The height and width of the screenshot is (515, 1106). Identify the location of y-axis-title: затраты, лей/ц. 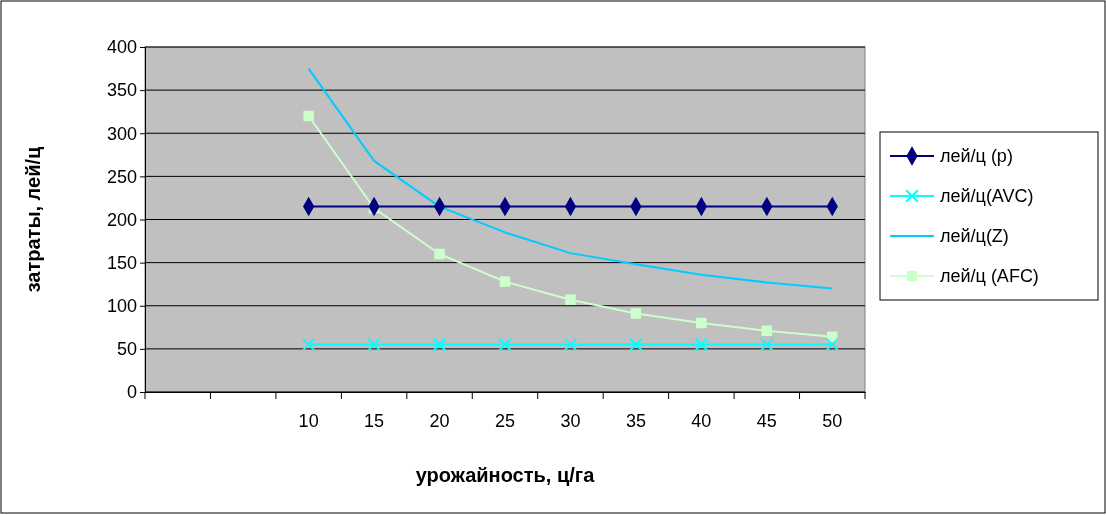
(33, 219).